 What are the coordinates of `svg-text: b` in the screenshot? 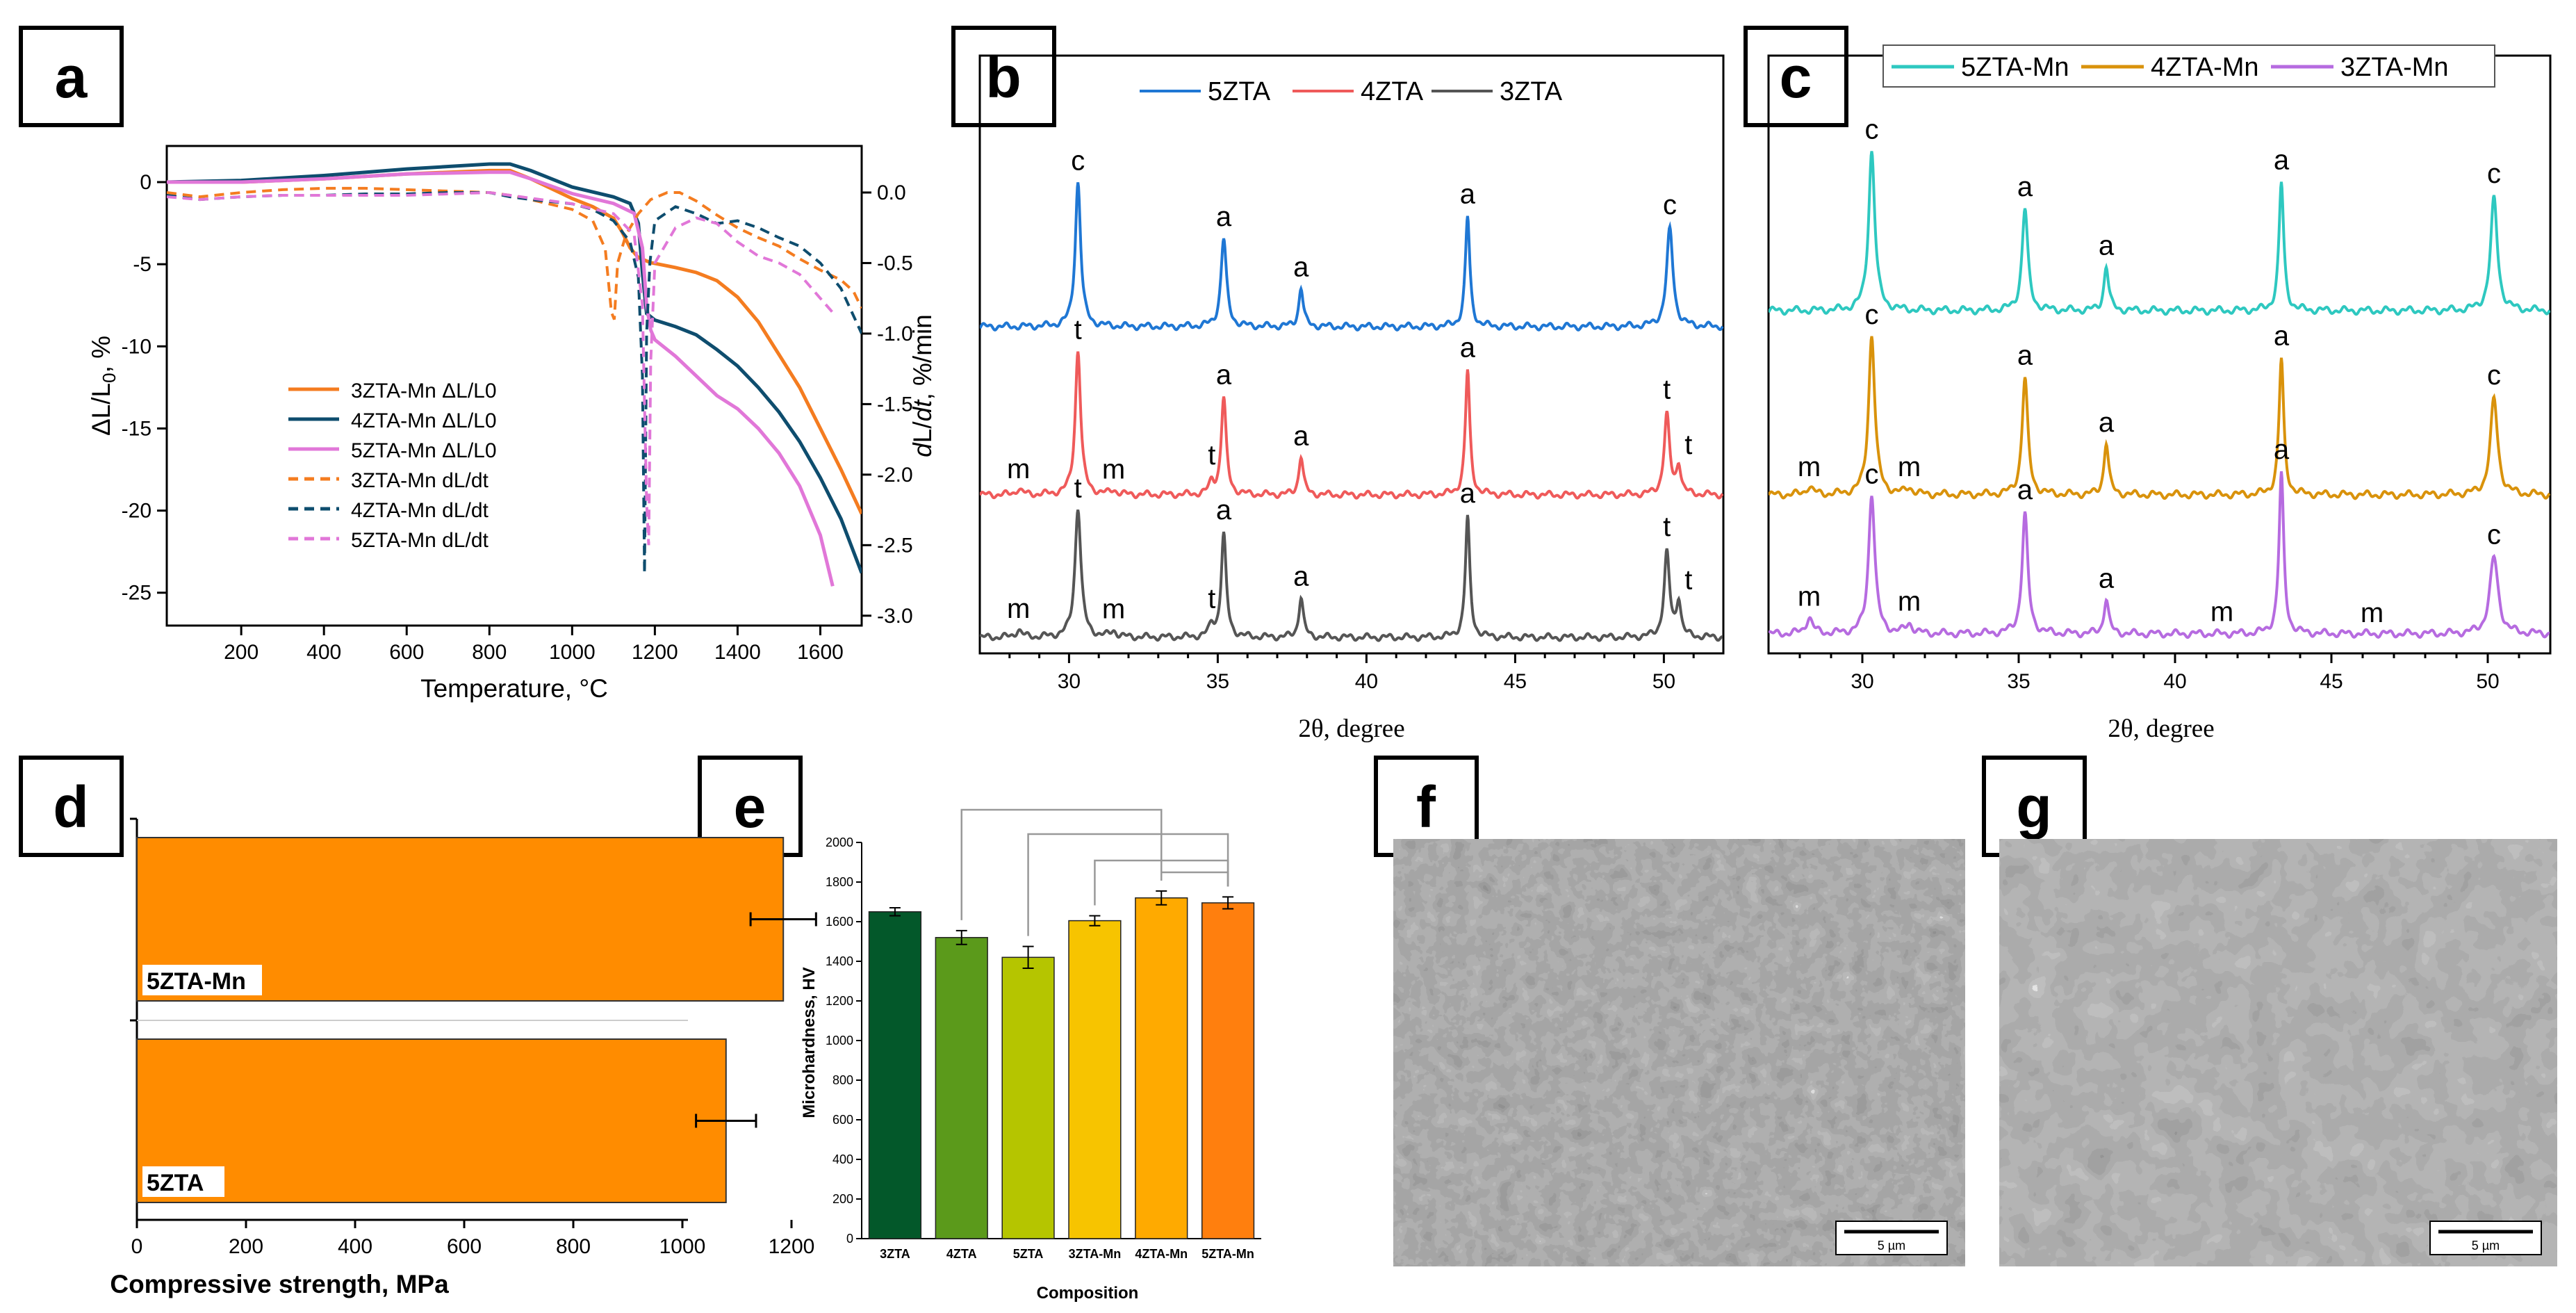 It's located at (1003, 77).